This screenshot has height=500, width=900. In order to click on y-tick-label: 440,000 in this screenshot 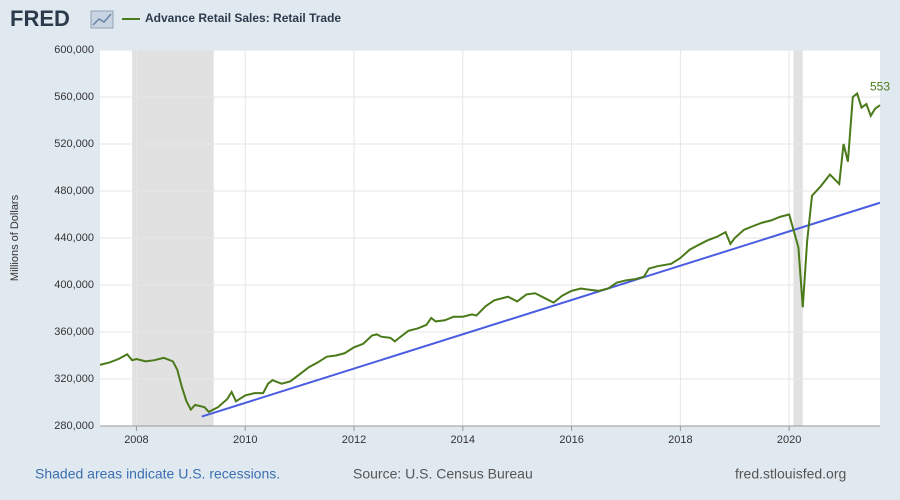, I will do `click(74, 238)`.